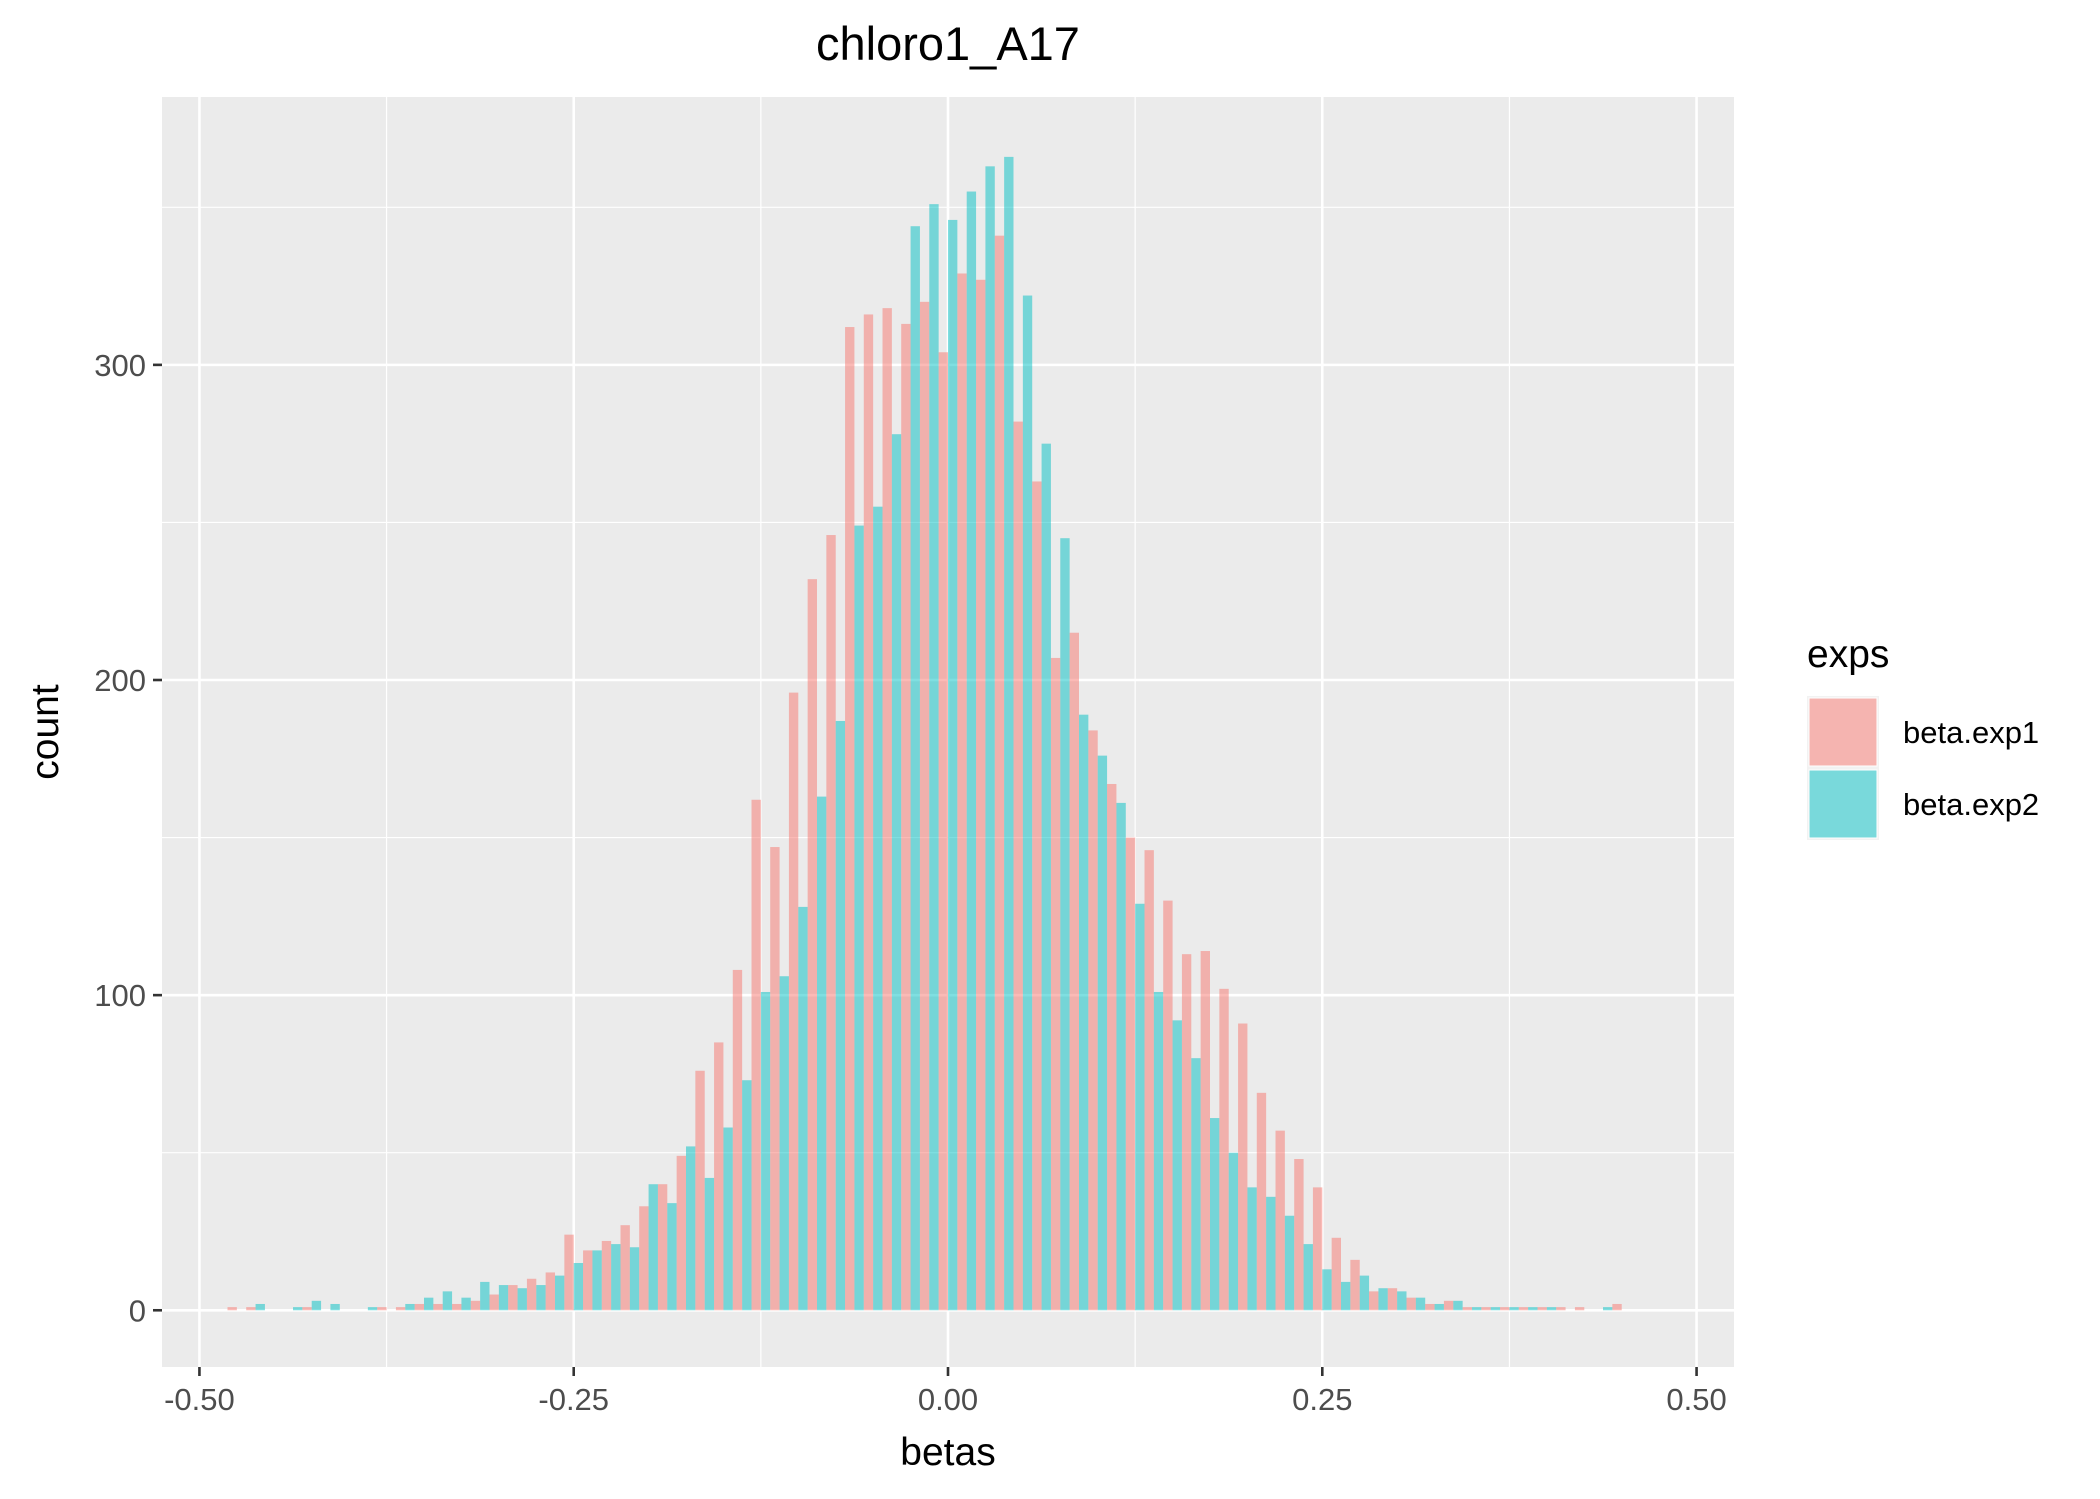 The width and height of the screenshot is (2100, 1499). I want to click on y-axis-title: count, so click(45, 732).